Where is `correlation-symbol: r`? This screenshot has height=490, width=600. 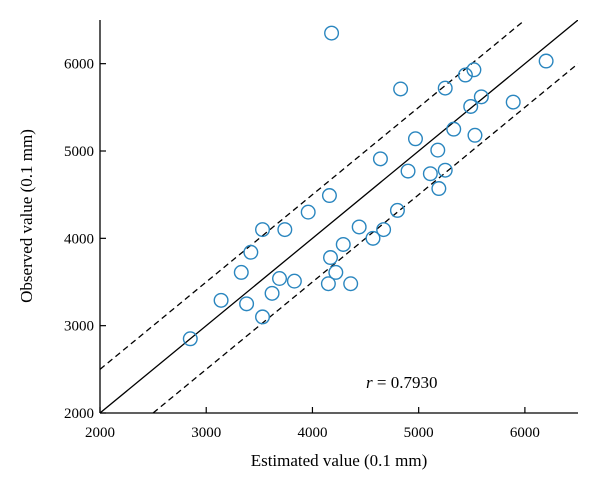
correlation-symbol: r is located at coordinates (369, 382).